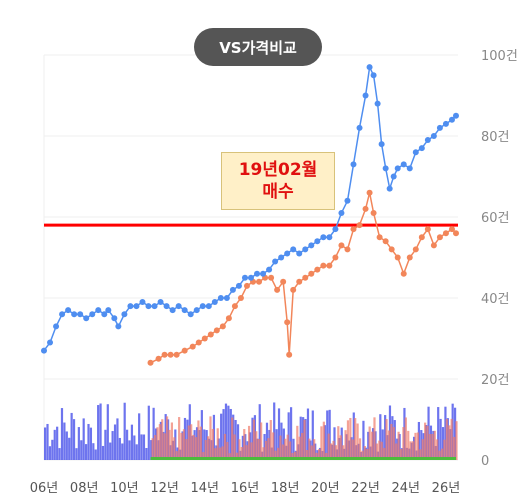  Describe the element at coordinates (365, 488) in the screenshot. I see `x-tick-label: 22년` at that location.